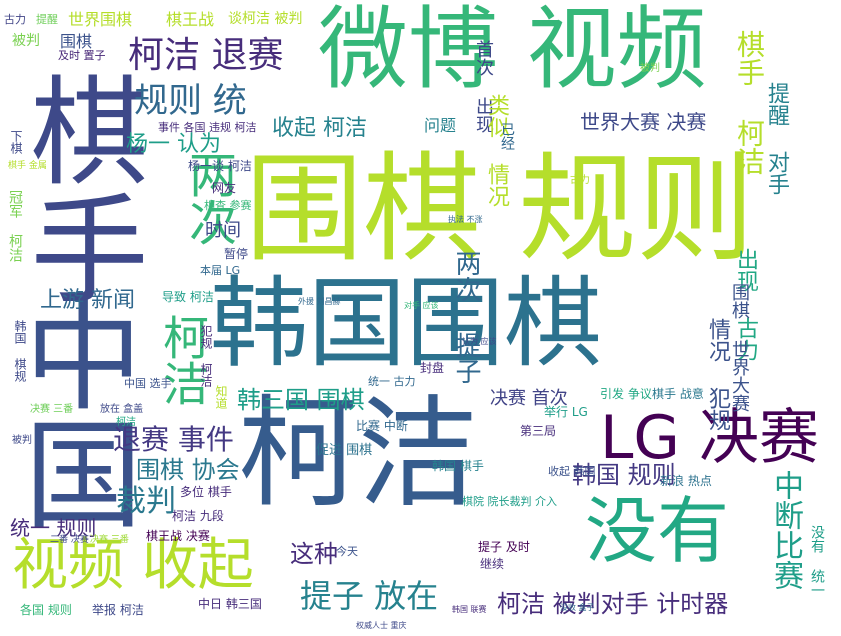 The image size is (841, 636). What do you see at coordinates (207, 127) in the screenshot?
I see `word-cloud-word: 事件 各国 违规 柯洁` at bounding box center [207, 127].